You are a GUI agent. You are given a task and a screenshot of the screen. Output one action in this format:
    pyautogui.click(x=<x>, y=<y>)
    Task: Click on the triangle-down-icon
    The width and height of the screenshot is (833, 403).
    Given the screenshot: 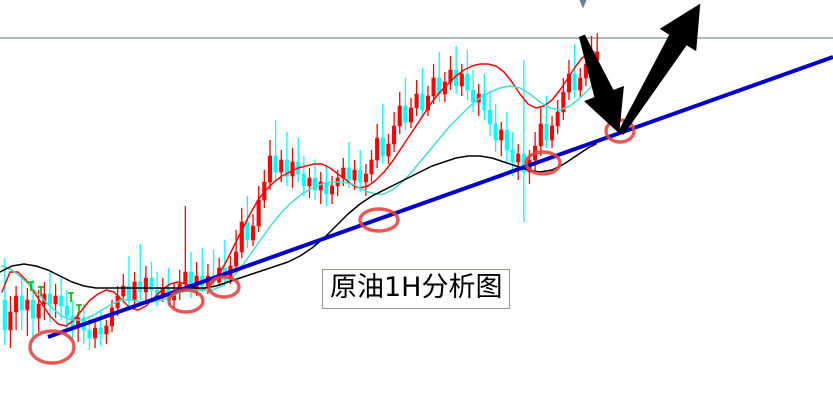 What is the action you would take?
    pyautogui.click(x=583, y=4)
    